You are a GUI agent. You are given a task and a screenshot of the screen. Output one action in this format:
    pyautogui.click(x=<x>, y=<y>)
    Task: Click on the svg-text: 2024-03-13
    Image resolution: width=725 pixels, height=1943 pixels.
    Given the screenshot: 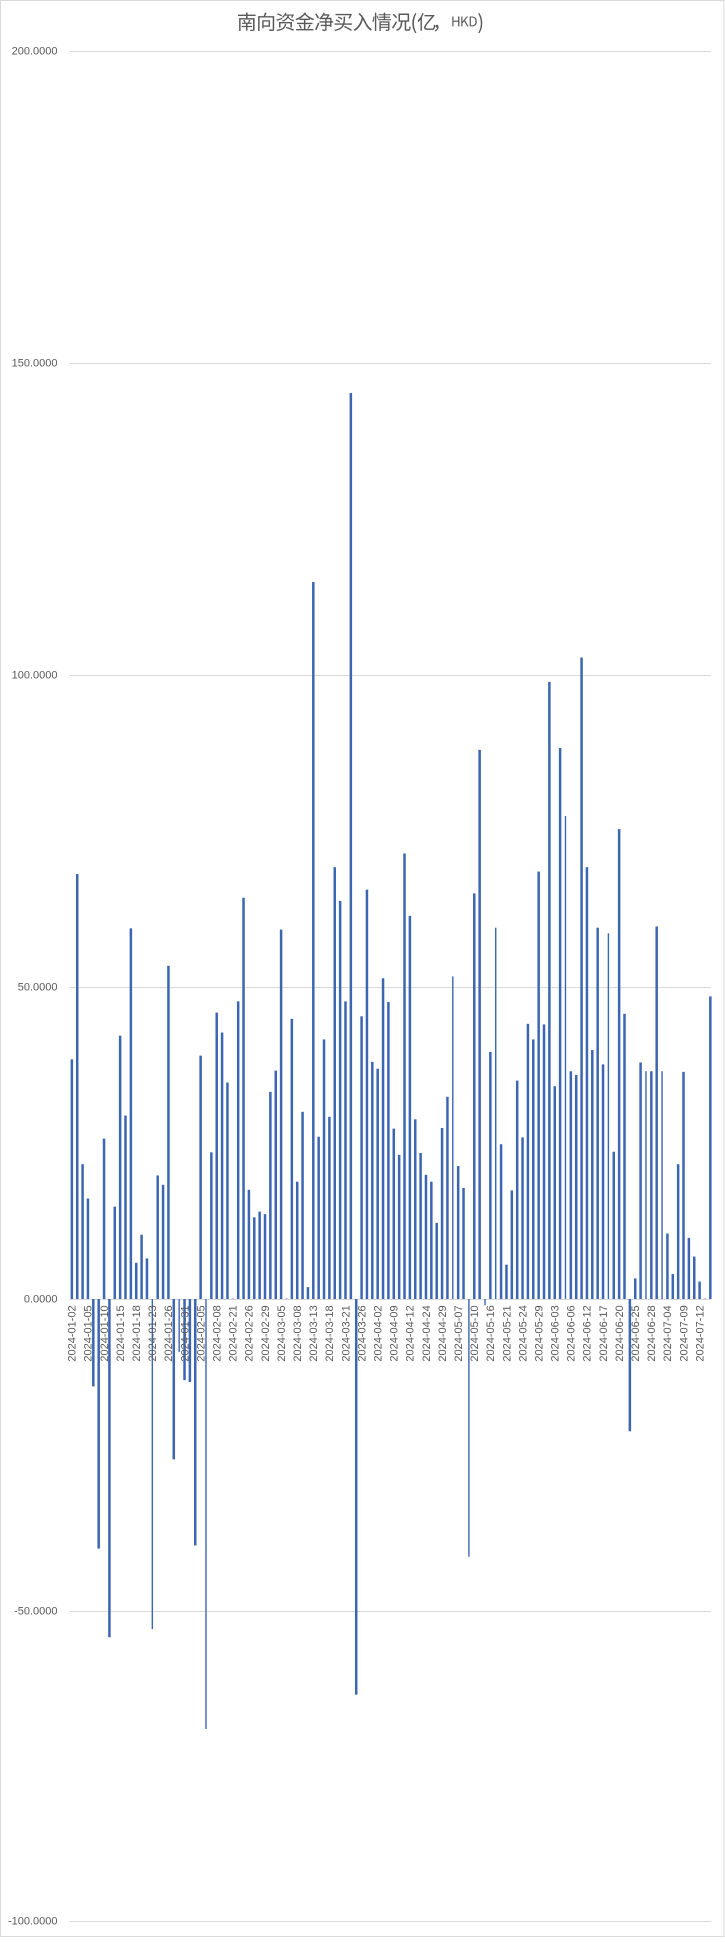 What is the action you would take?
    pyautogui.click(x=314, y=1333)
    